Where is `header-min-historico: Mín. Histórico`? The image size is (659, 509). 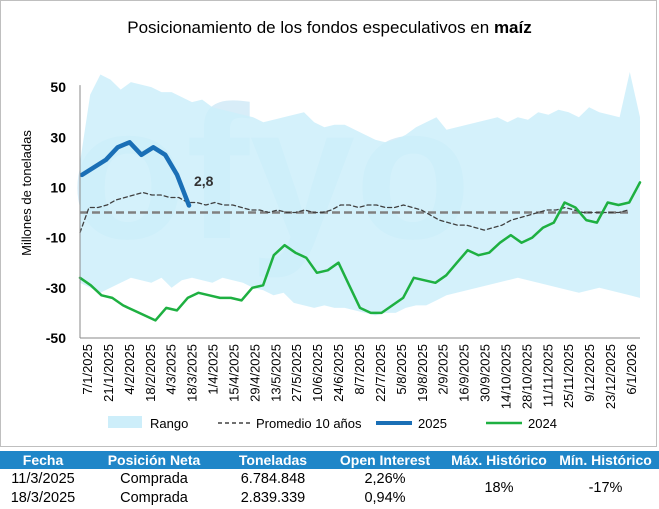 header-min-historico: Mín. Histórico is located at coordinates (605, 460).